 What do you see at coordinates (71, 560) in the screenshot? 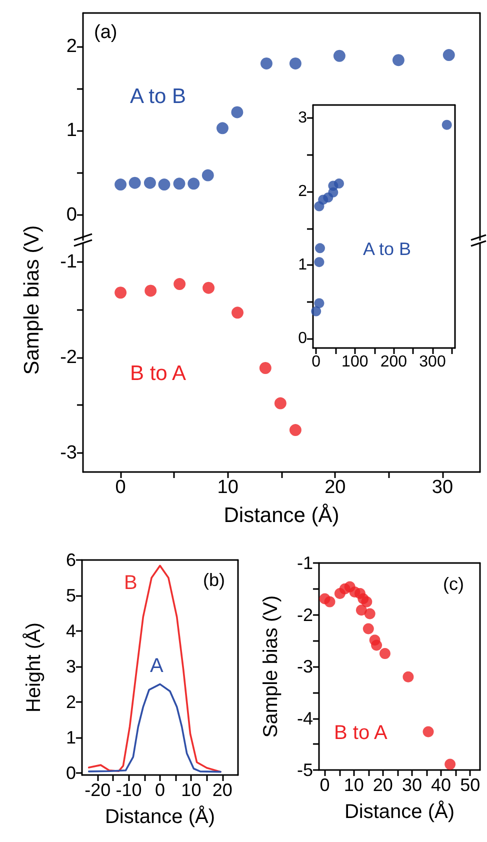
I see `y-tick-label: 6` at bounding box center [71, 560].